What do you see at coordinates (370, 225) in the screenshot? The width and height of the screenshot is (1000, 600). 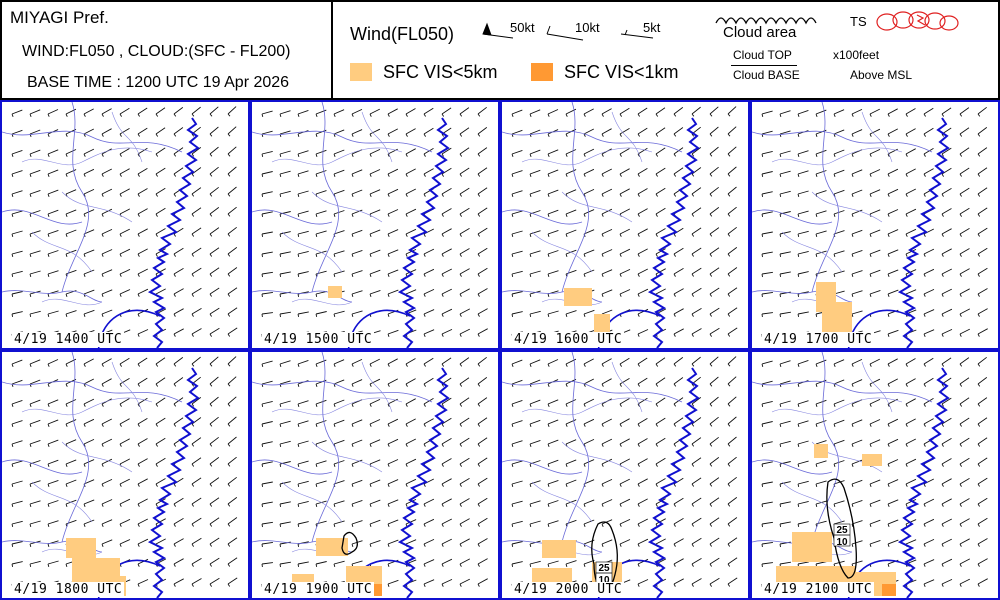 I see `map-canvas` at bounding box center [370, 225].